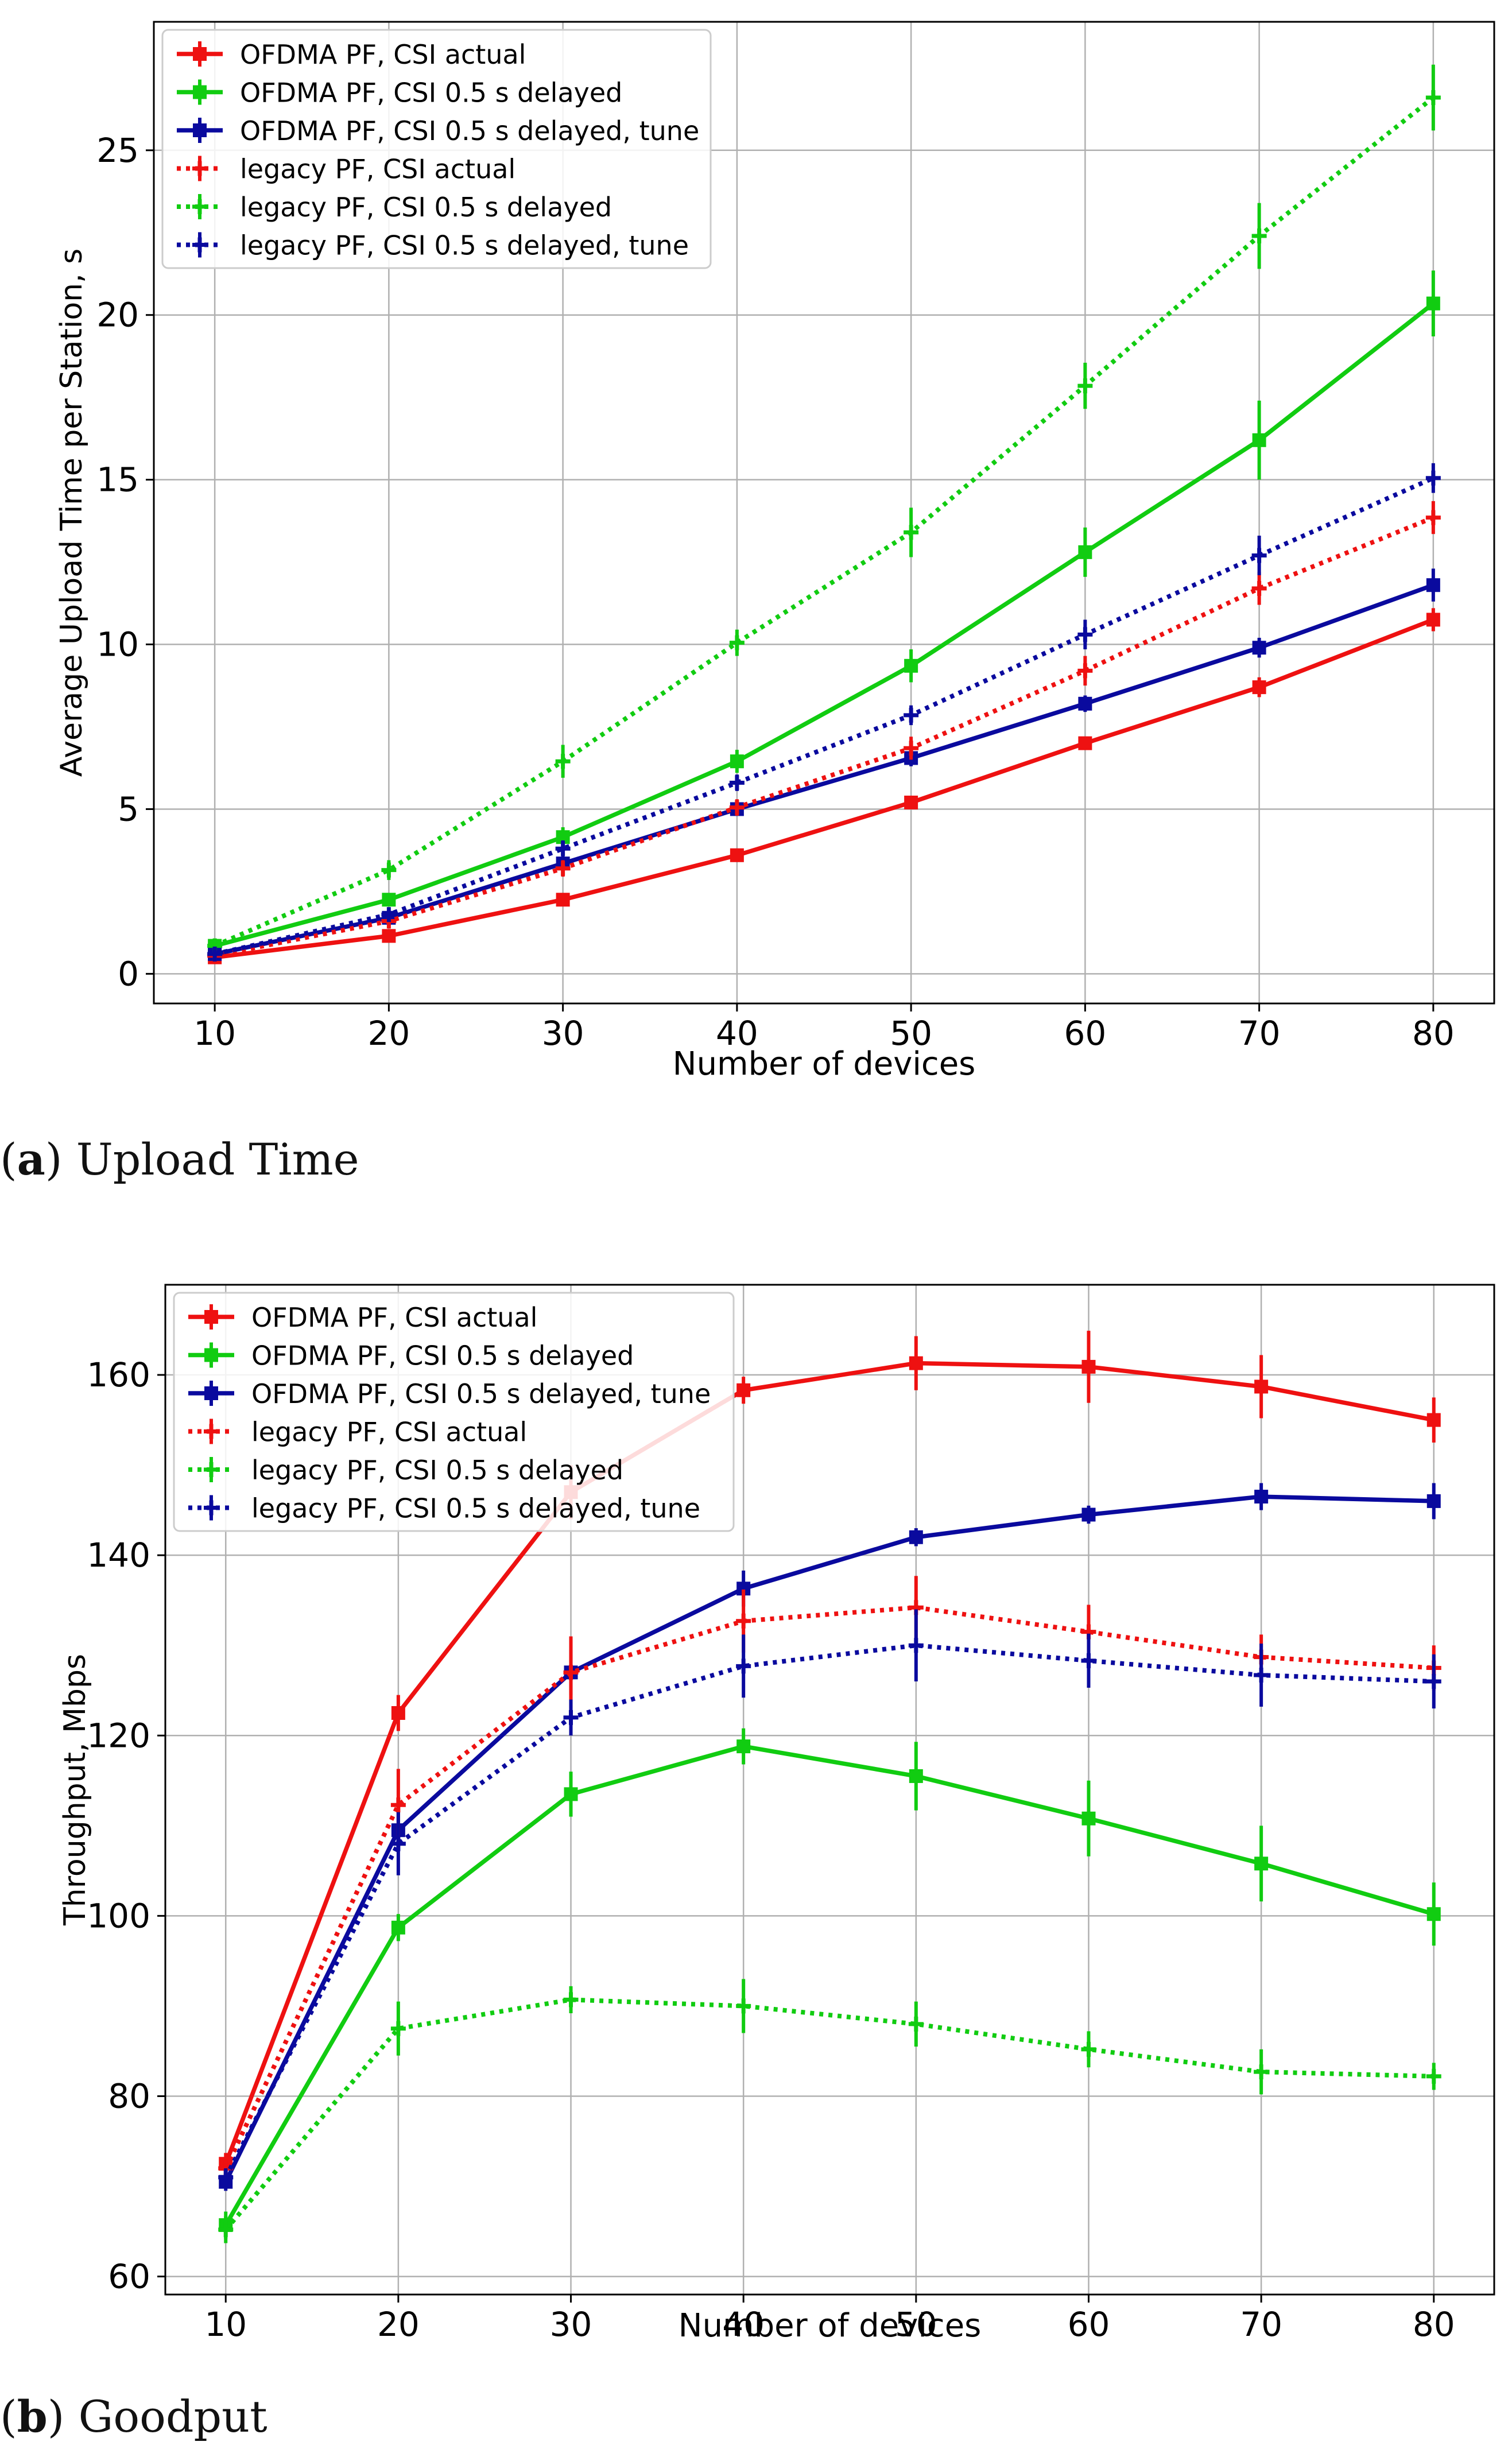 The width and height of the screenshot is (1512, 2461). What do you see at coordinates (377, 169) in the screenshot?
I see `legend-label: legacy PF, CSI actual` at bounding box center [377, 169].